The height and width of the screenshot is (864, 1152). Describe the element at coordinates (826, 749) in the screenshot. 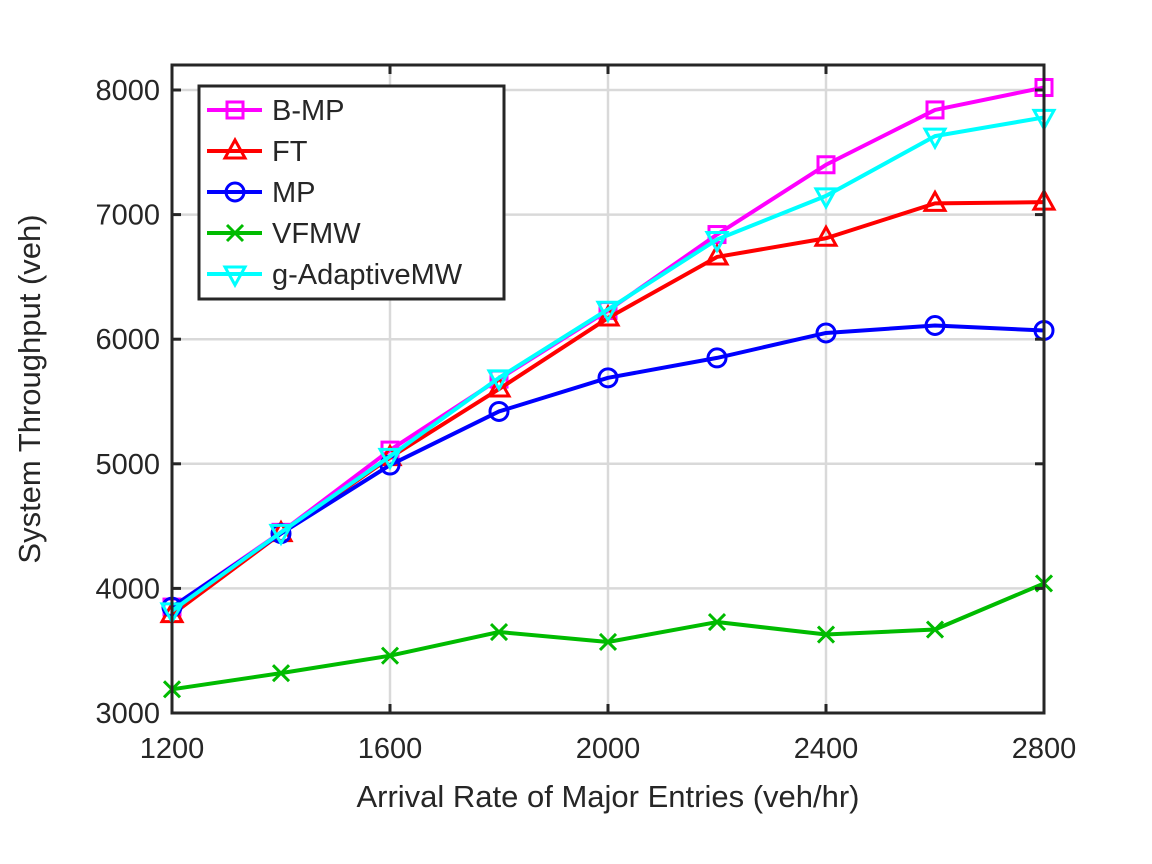

I see `x-tick-label: 2400` at that location.